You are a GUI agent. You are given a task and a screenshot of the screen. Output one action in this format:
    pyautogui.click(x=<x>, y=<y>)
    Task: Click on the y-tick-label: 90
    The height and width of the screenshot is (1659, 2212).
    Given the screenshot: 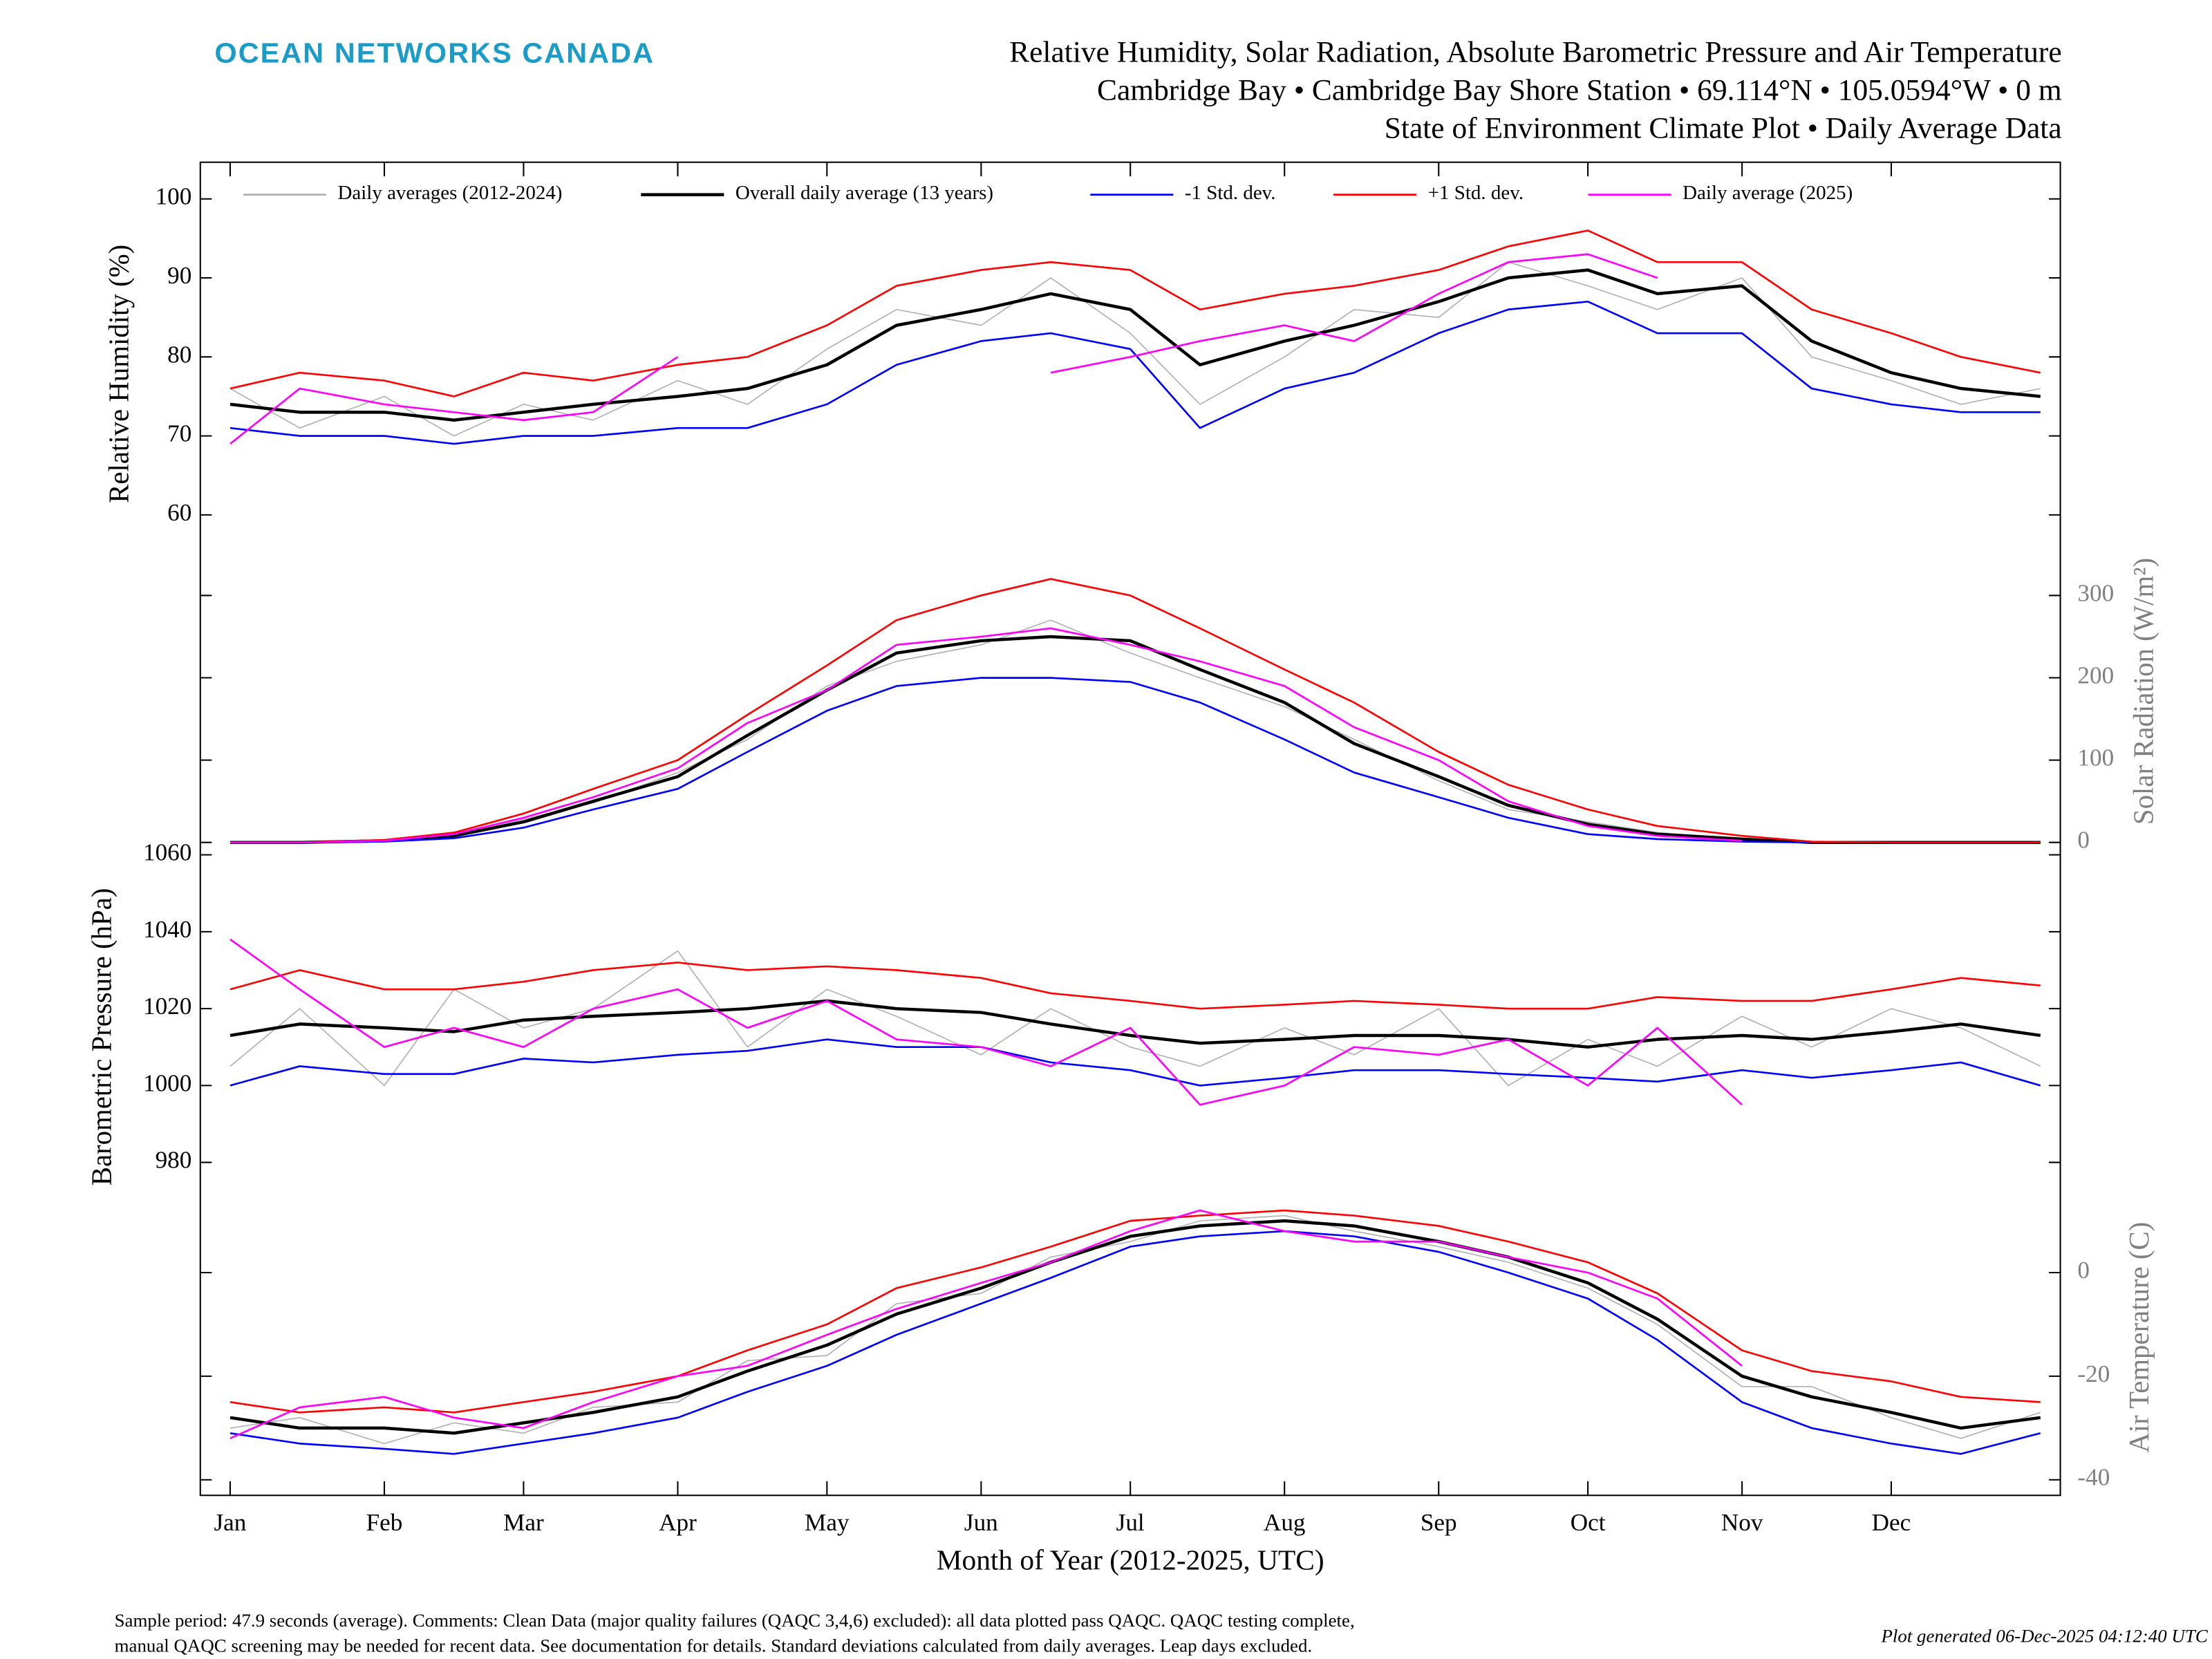 What is the action you would take?
    pyautogui.click(x=179, y=275)
    